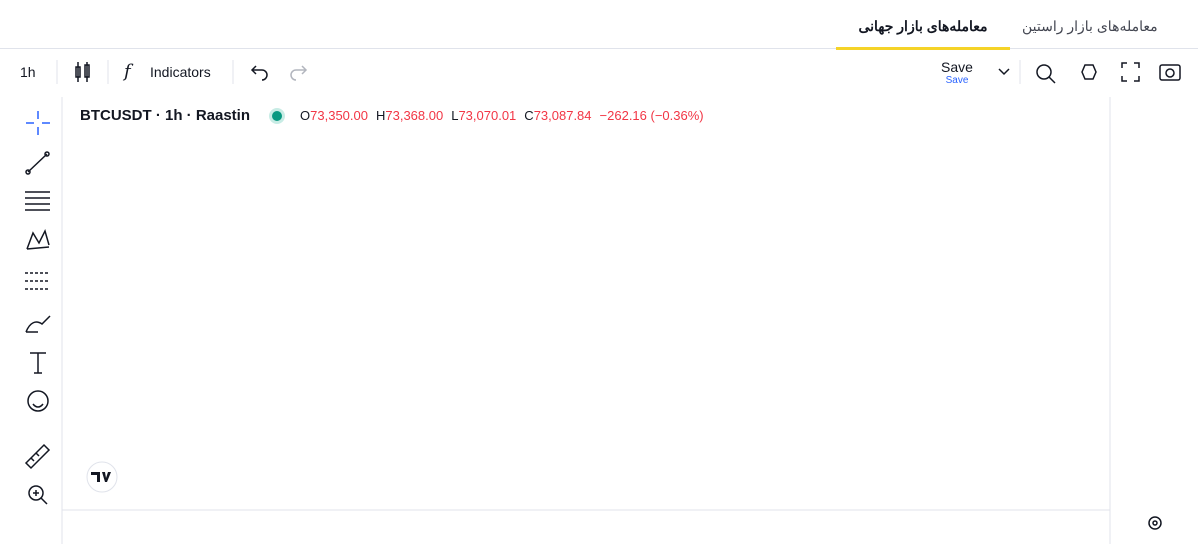 This screenshot has width=1198, height=544. Describe the element at coordinates (487, 115) in the screenshot. I see `legend-value: 73,070.01` at that location.